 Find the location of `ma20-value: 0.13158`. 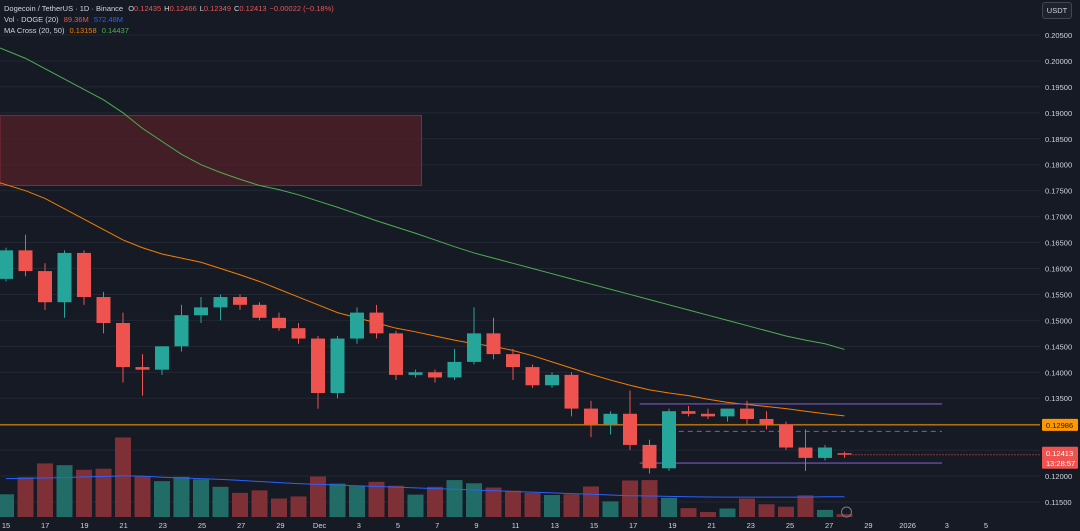

ma20-value: 0.13158 is located at coordinates (83, 30).